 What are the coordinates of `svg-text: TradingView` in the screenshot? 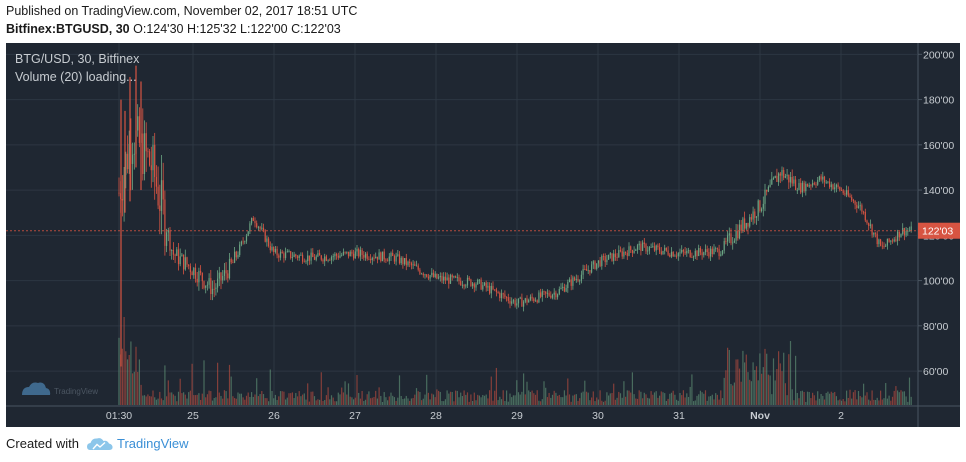 It's located at (76, 391).